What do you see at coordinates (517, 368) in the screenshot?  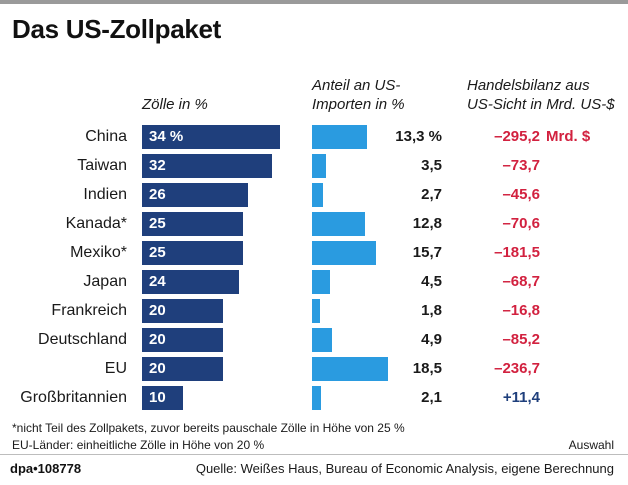 I see `trade-balance-label: –236,7` at bounding box center [517, 368].